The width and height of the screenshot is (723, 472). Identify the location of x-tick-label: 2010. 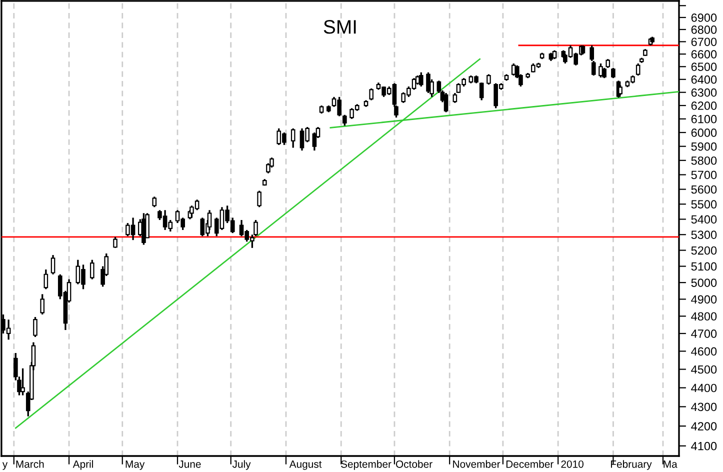
(572, 464).